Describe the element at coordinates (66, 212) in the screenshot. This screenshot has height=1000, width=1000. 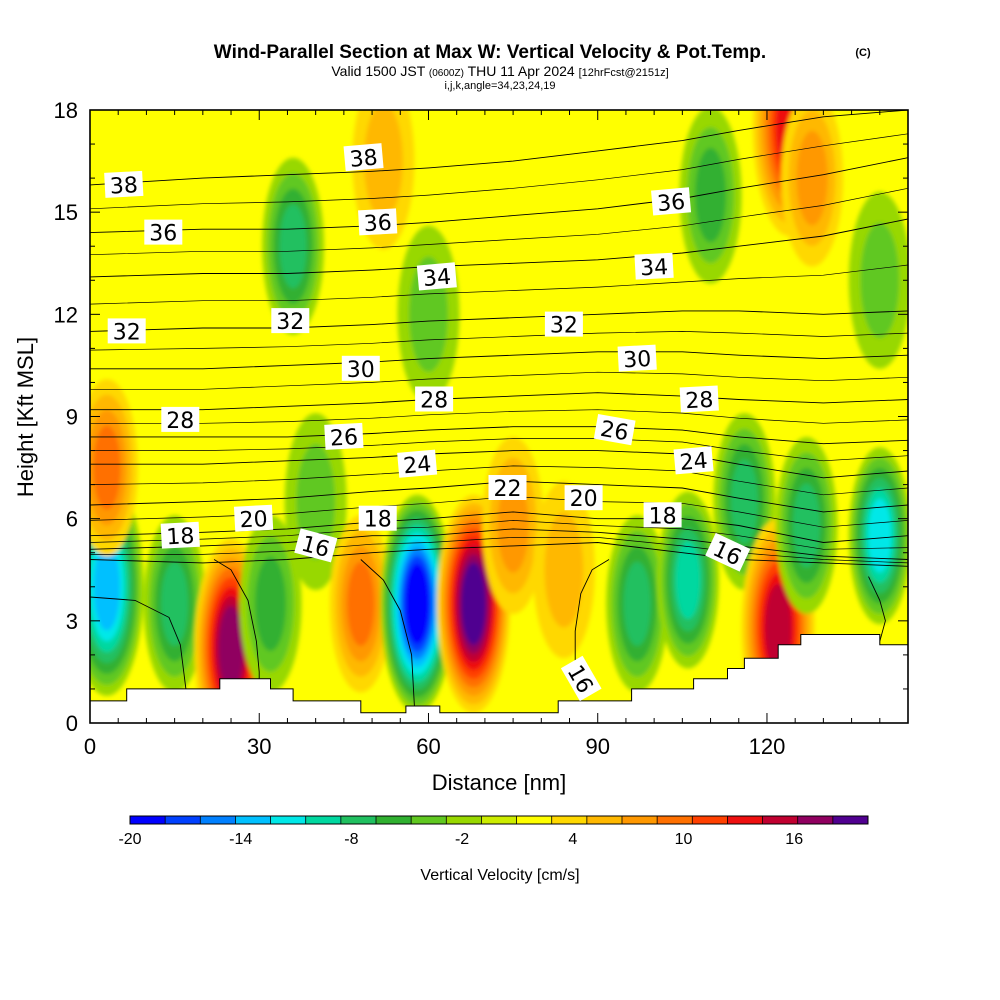
I see `y-tick-label: 15` at that location.